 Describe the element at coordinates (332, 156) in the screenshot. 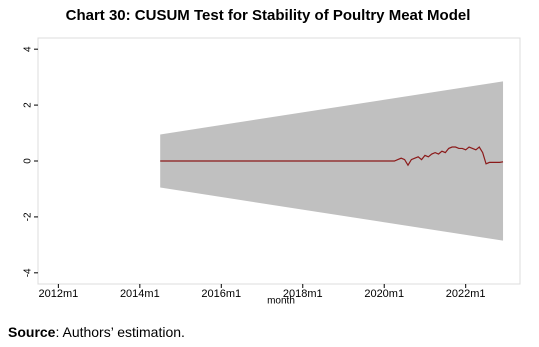

I see `cusum-line` at that location.